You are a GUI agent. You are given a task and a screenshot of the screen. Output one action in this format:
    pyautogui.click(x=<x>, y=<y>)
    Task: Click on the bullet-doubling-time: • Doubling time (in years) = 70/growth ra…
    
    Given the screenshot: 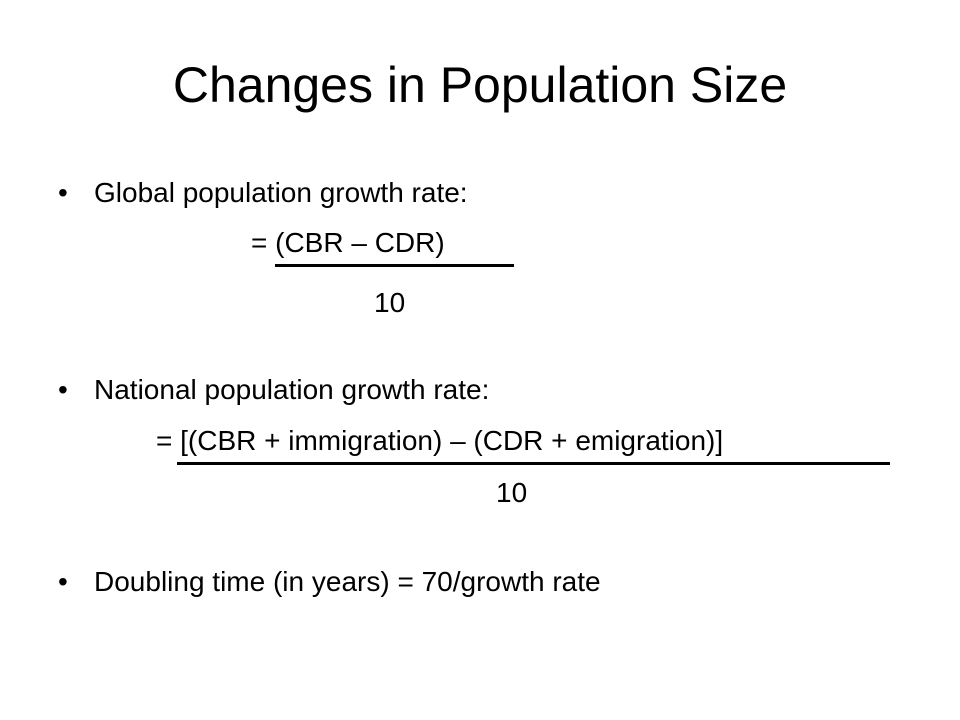 What is the action you would take?
    pyautogui.click(x=329, y=582)
    